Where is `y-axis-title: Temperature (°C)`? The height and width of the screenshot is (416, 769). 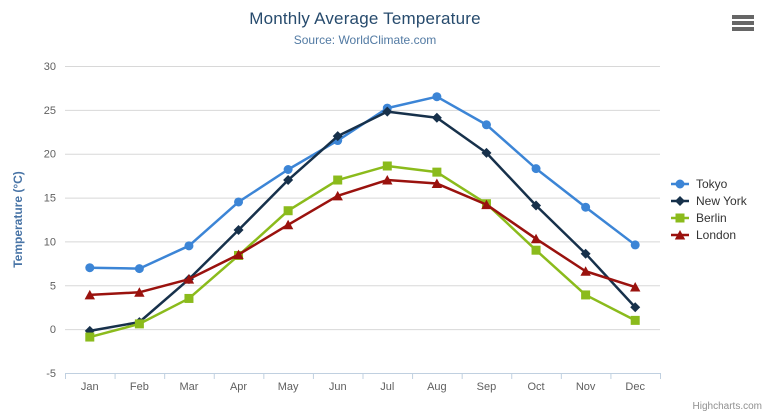
y-axis-title: Temperature (°C) is located at coordinates (18, 219).